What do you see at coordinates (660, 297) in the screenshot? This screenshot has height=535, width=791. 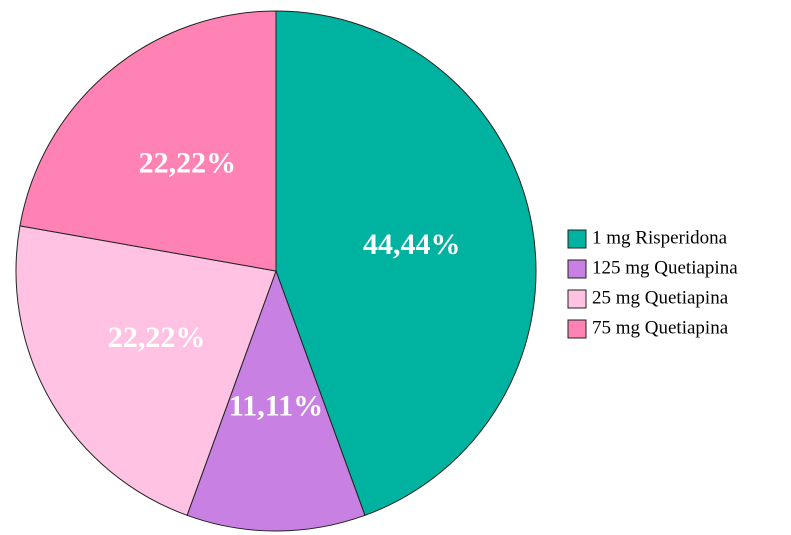 I see `legend-label: 25 mg Quetiapina` at bounding box center [660, 297].